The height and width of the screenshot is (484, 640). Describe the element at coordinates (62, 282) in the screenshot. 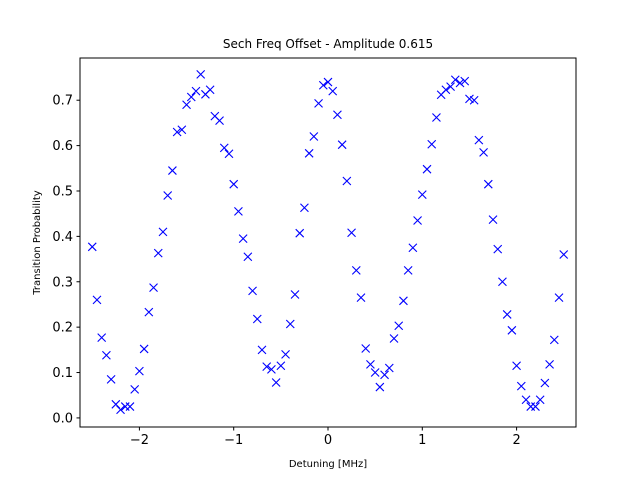

I see `y-tick-label: 0.3` at that location.